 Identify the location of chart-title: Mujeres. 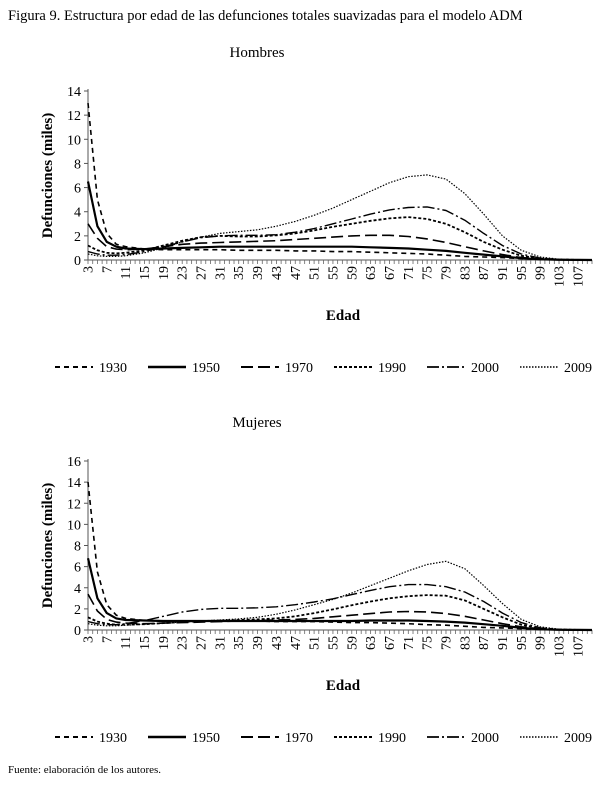
(256, 423).